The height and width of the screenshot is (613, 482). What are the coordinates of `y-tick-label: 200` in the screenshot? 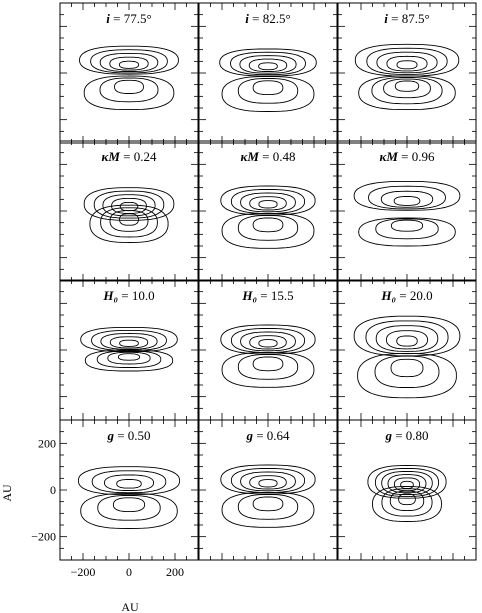 It's located at (47, 443).